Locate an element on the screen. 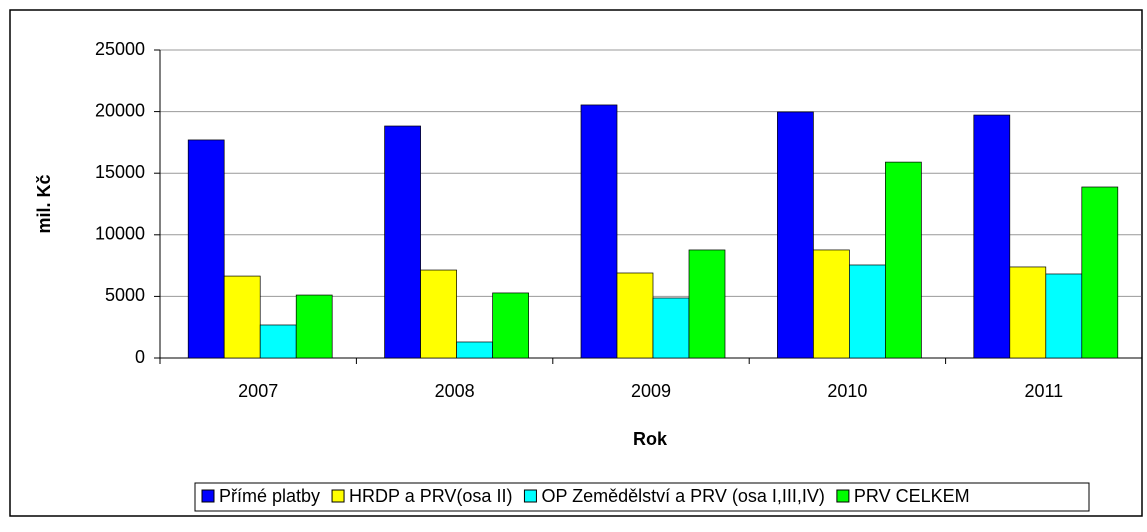  x-tick-label: 2009 is located at coordinates (651, 391).